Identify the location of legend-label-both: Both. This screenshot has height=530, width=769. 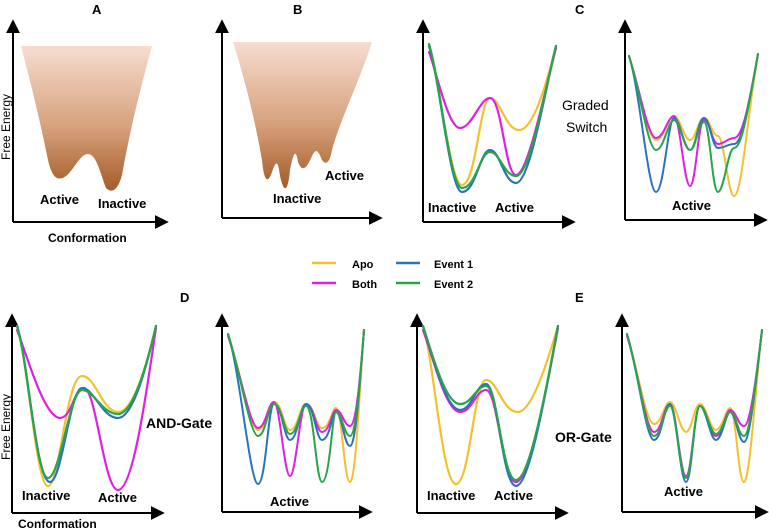
(364, 285).